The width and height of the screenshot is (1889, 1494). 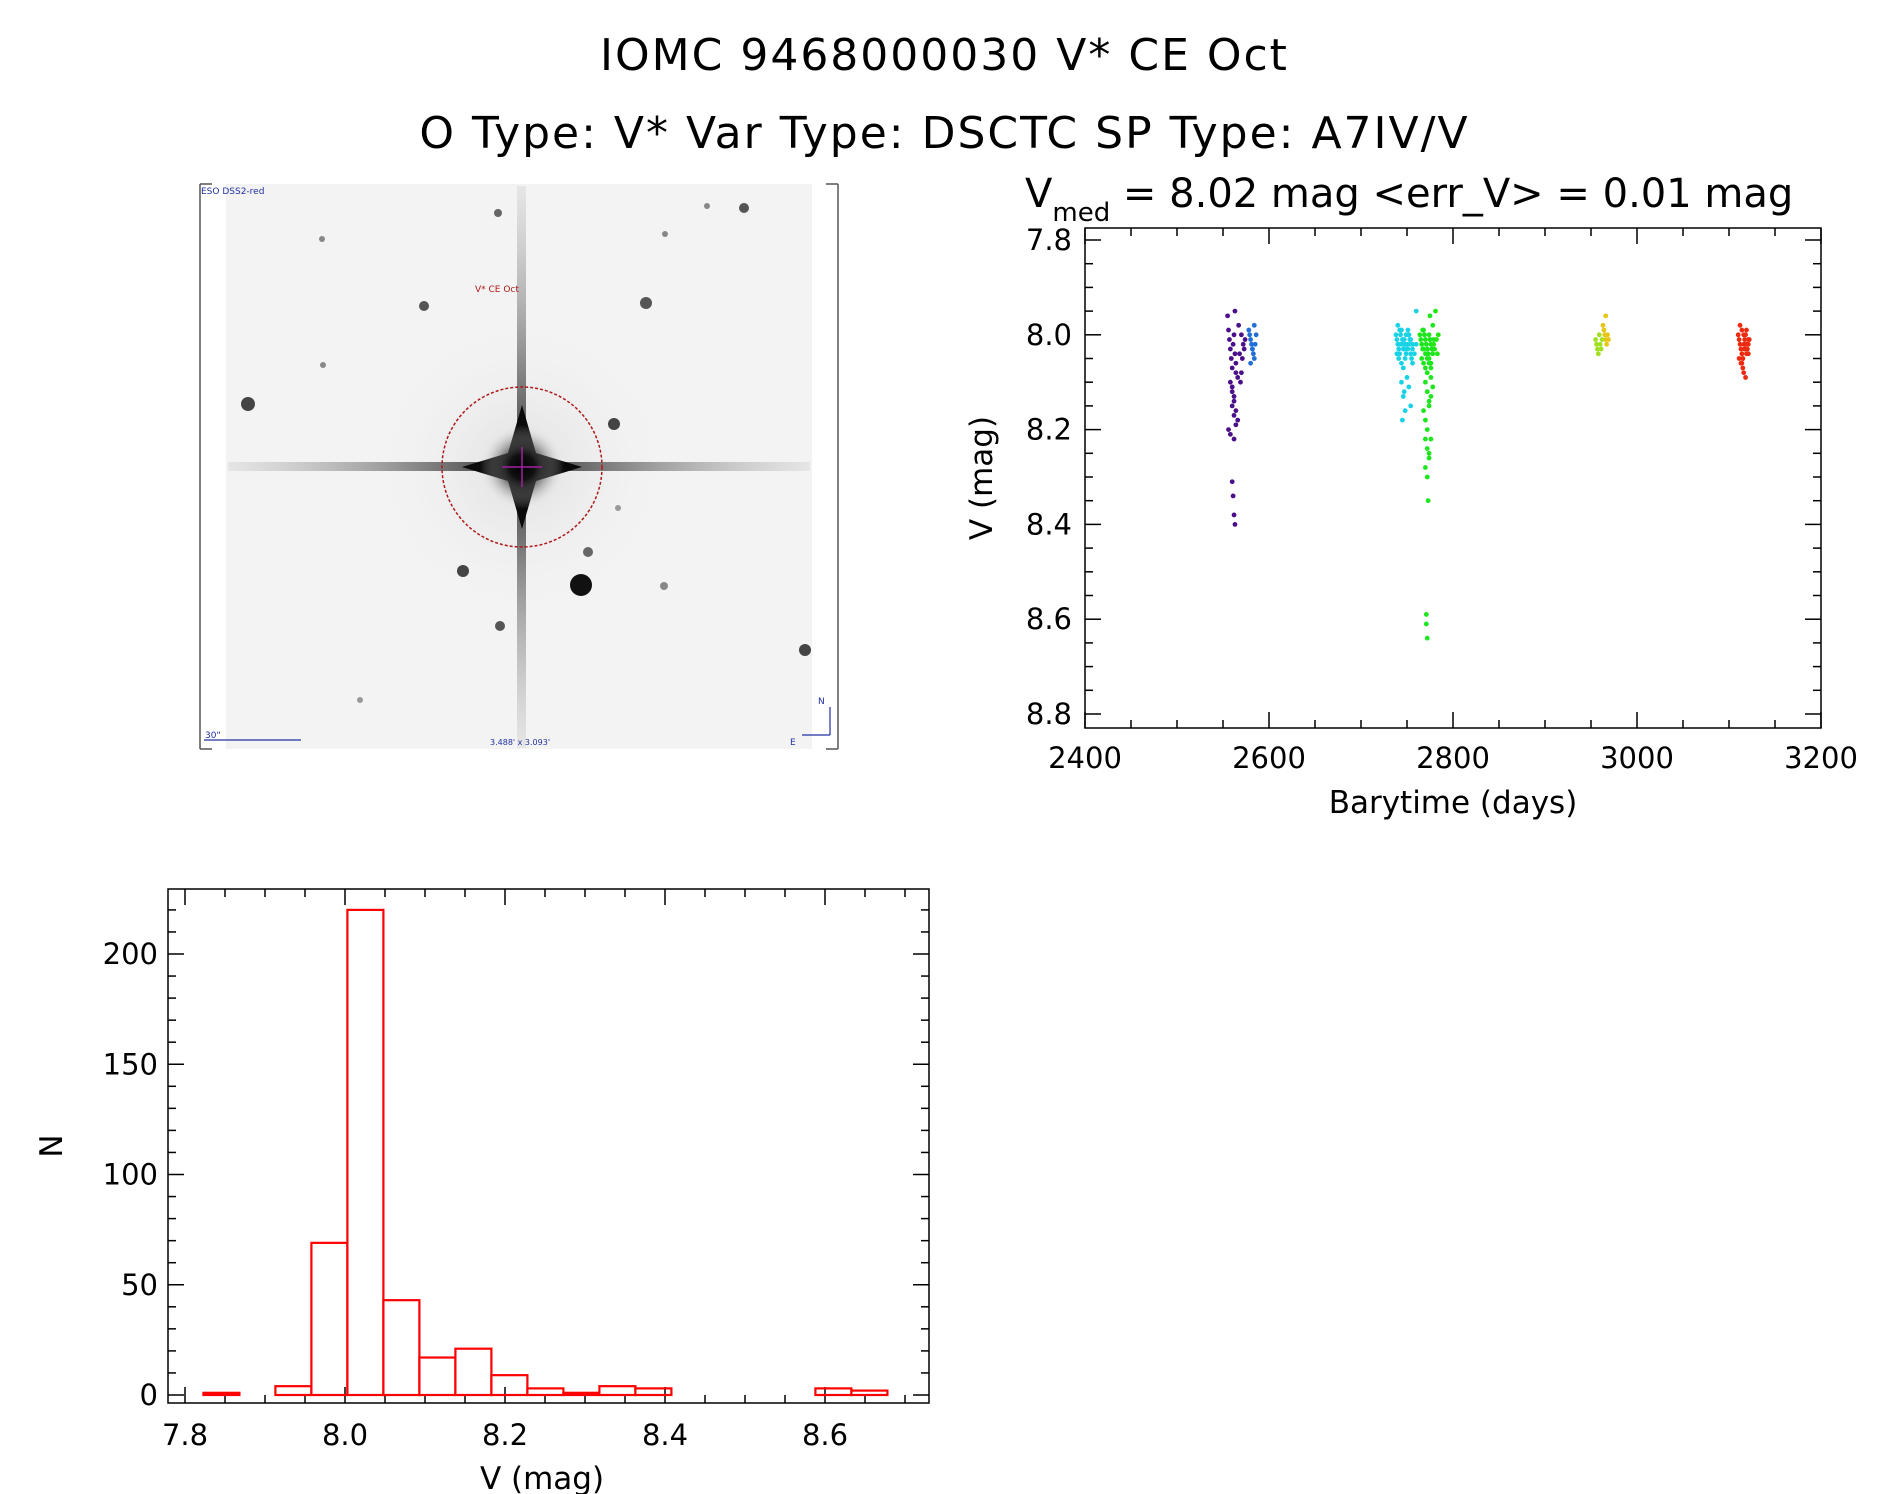 What do you see at coordinates (1049, 240) in the screenshot?
I see `y-tick-label: 7.8` at bounding box center [1049, 240].